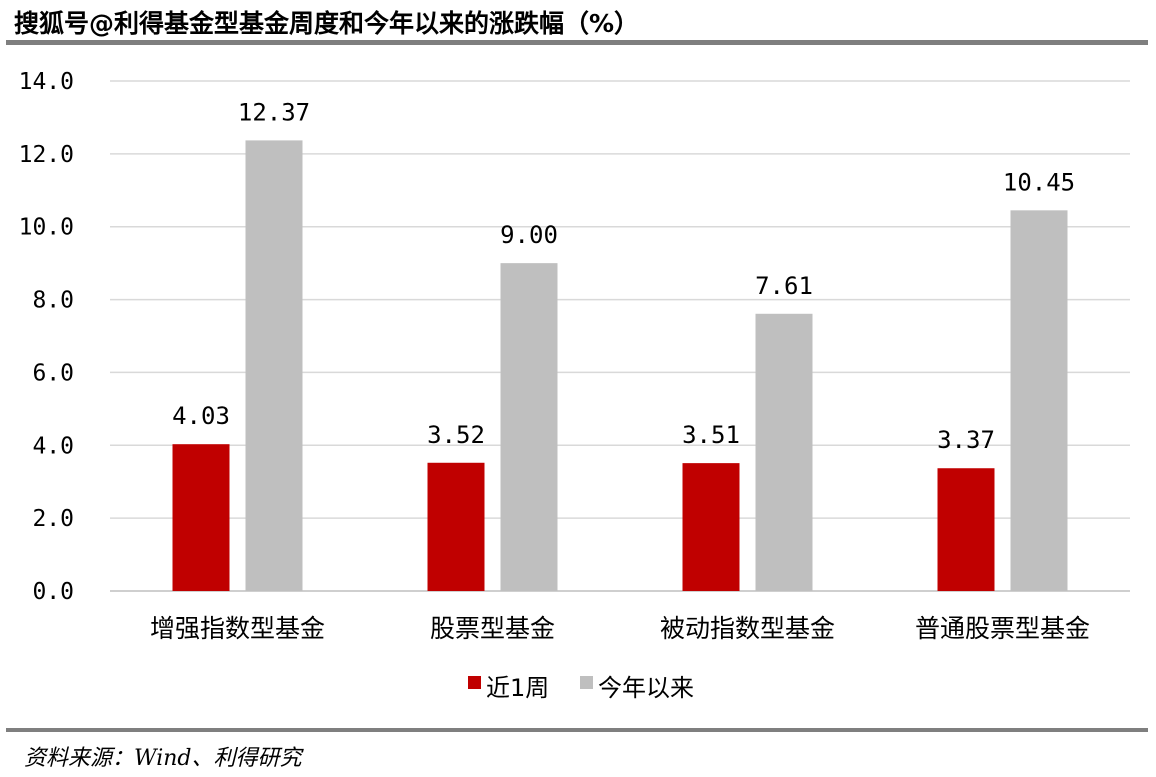 Image resolution: width=1156 pixels, height=777 pixels. What do you see at coordinates (577, 730) in the screenshot?
I see `bottom-rule` at bounding box center [577, 730].